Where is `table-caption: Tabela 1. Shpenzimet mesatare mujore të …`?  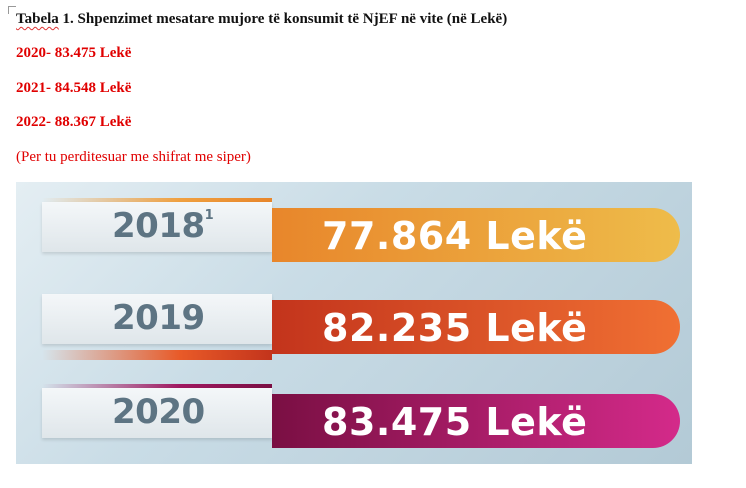
table-caption: Tabela 1. Shpenzimet mesatare mujore të … is located at coordinates (261, 19).